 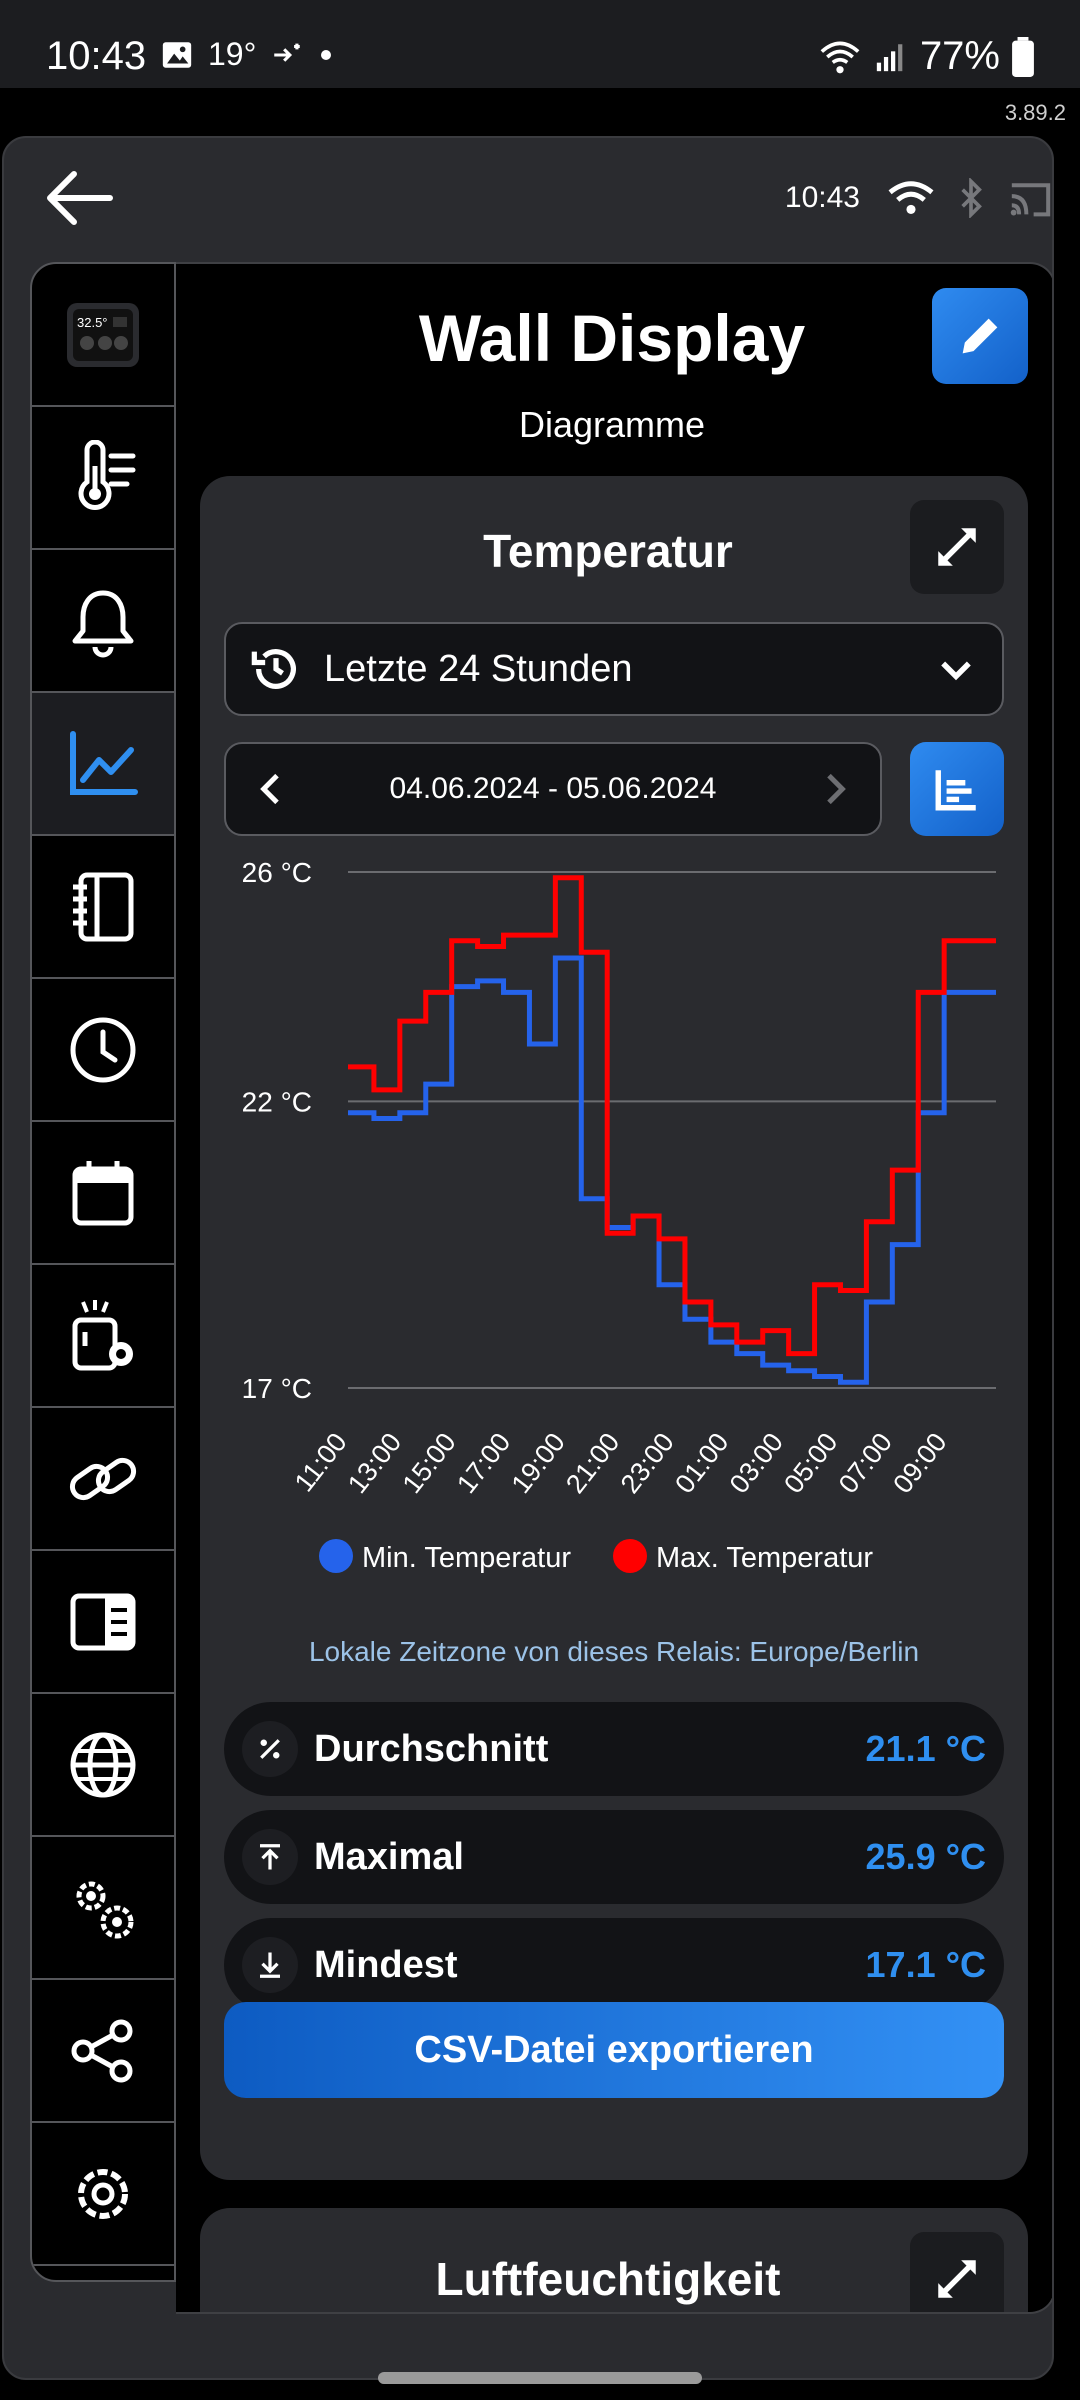 I want to click on y-tick-label: 26 °C, so click(x=277, y=872).